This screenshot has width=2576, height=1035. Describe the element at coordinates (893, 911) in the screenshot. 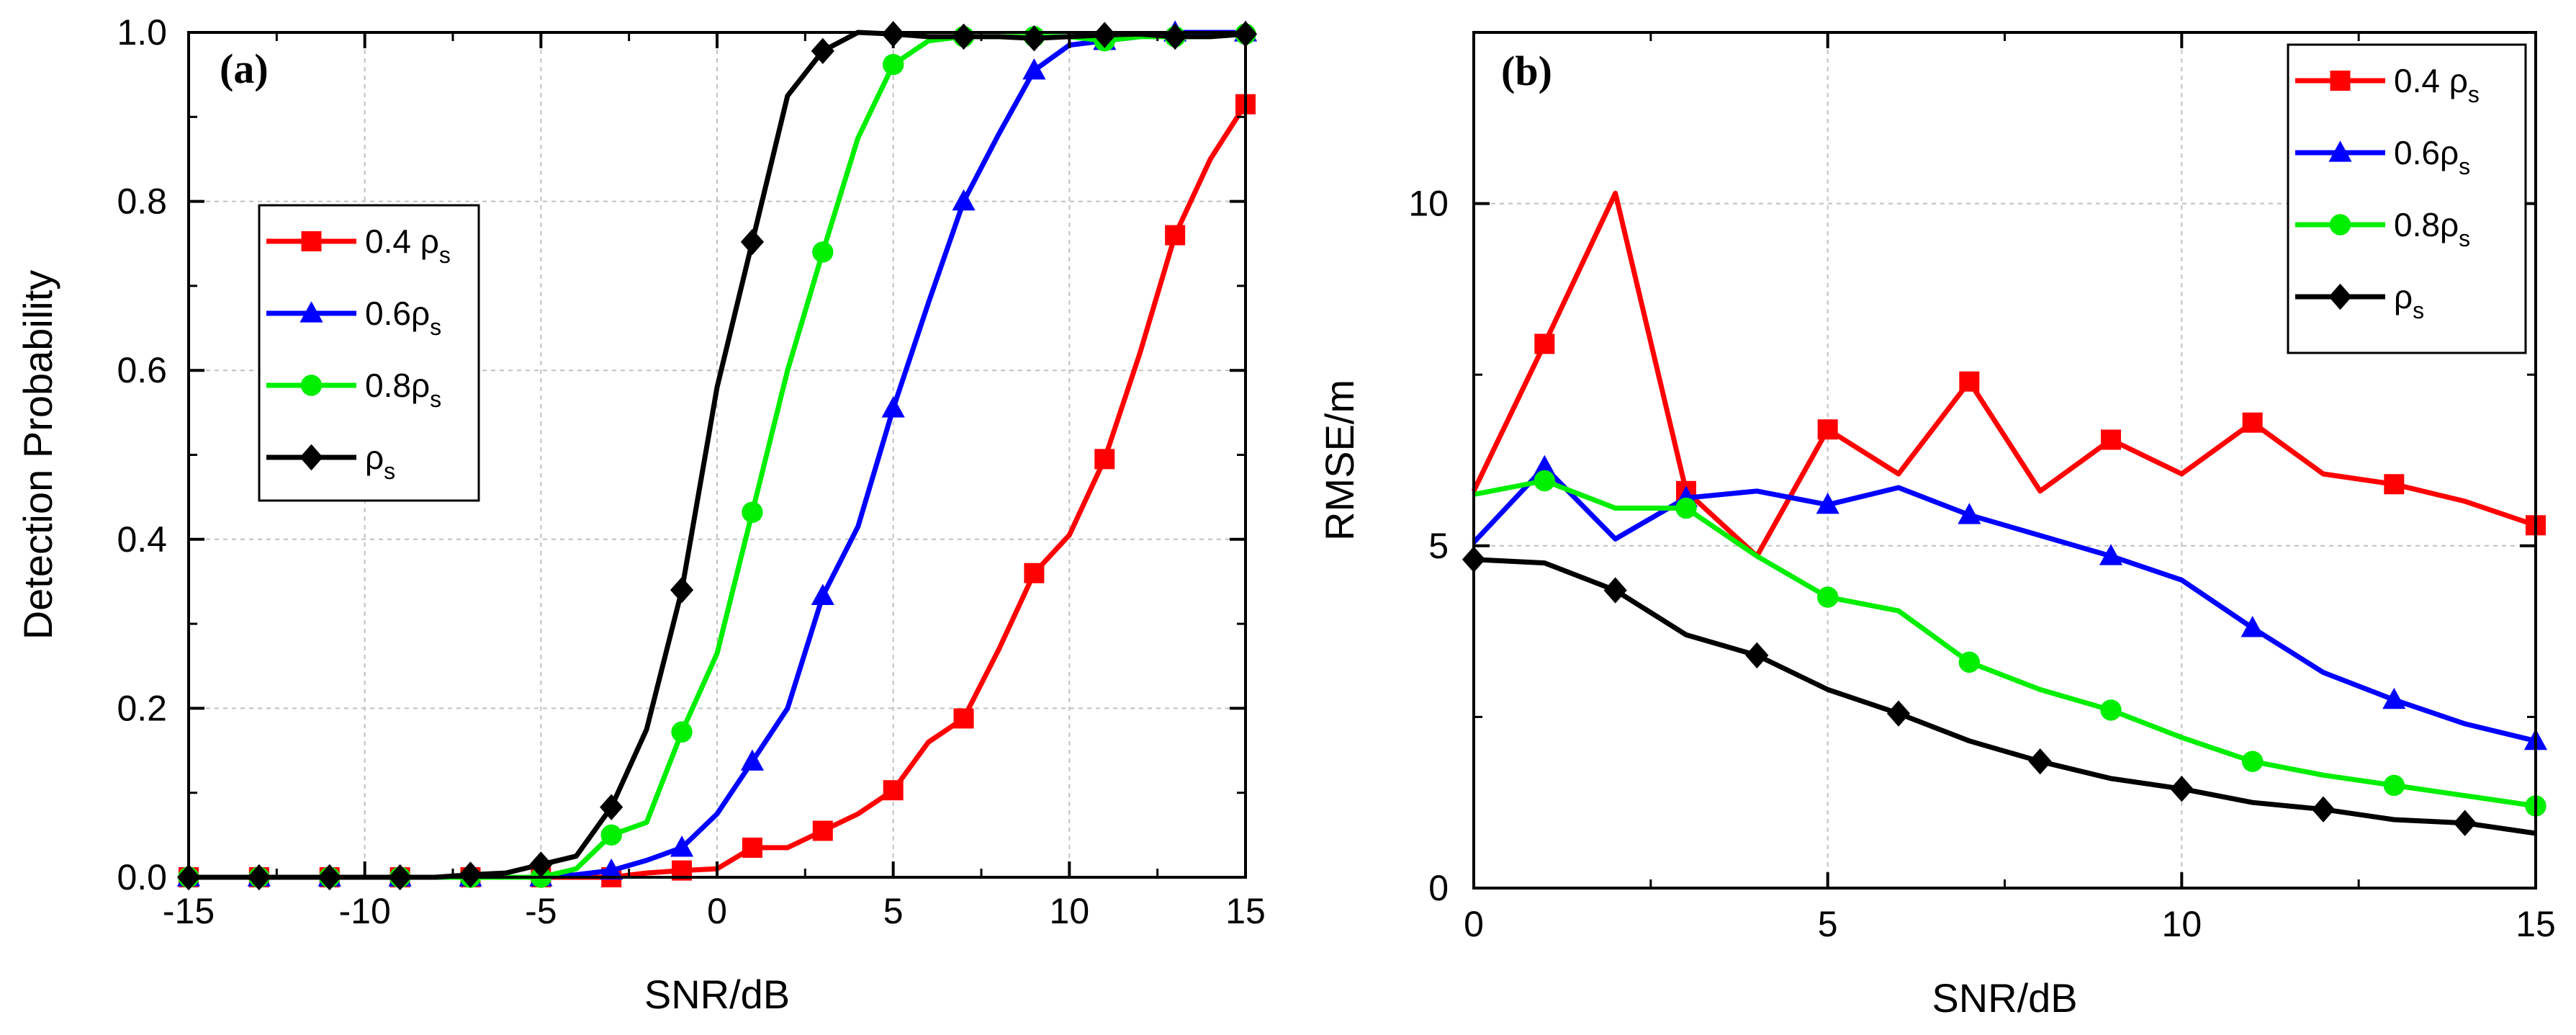

I see `panel-a-xtick-label: 5` at that location.